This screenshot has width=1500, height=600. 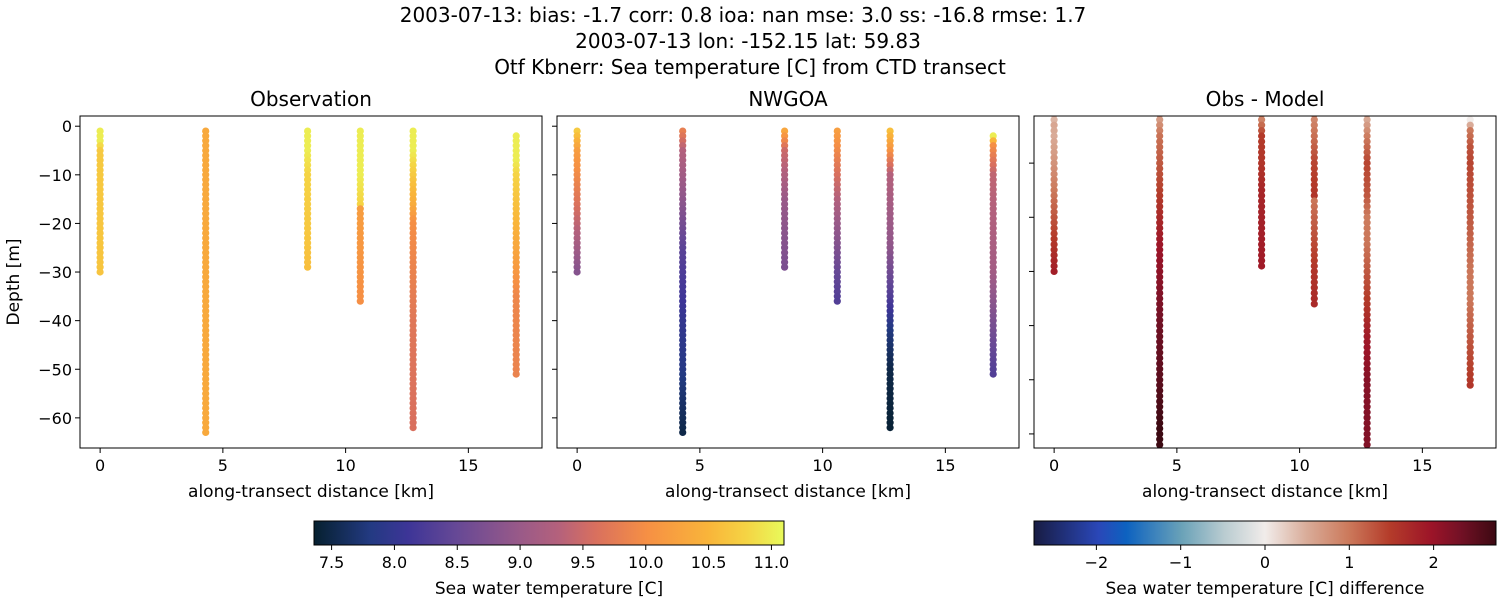 I want to click on panel-title-observation: Observation, so click(x=311, y=99).